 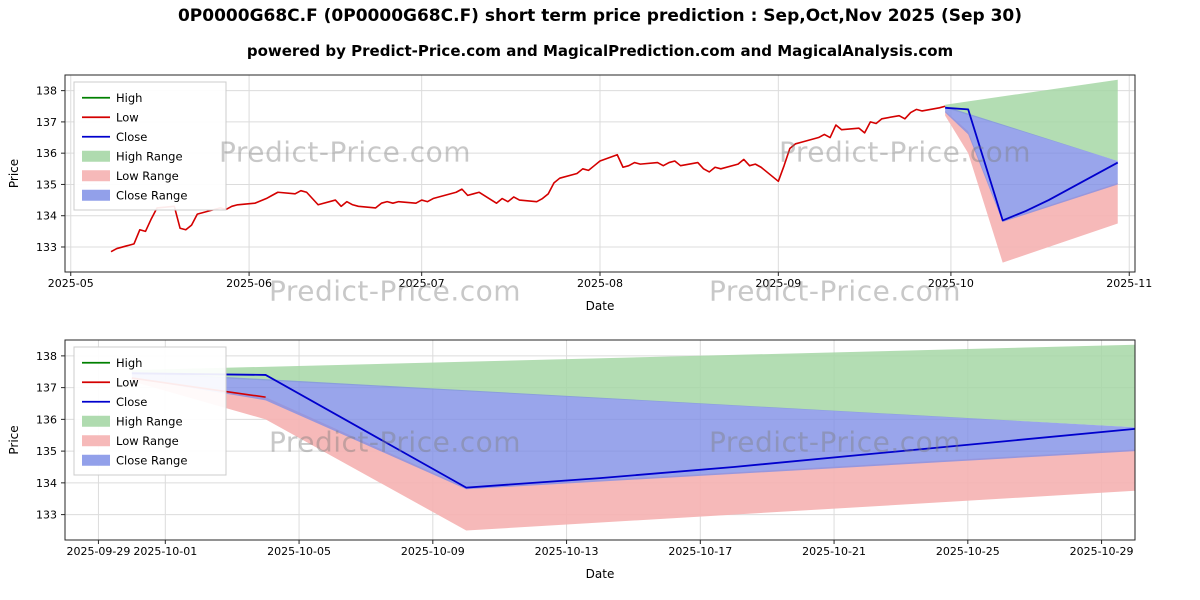 I want to click on x-tick-label: 2025-10-05, so click(x=299, y=551).